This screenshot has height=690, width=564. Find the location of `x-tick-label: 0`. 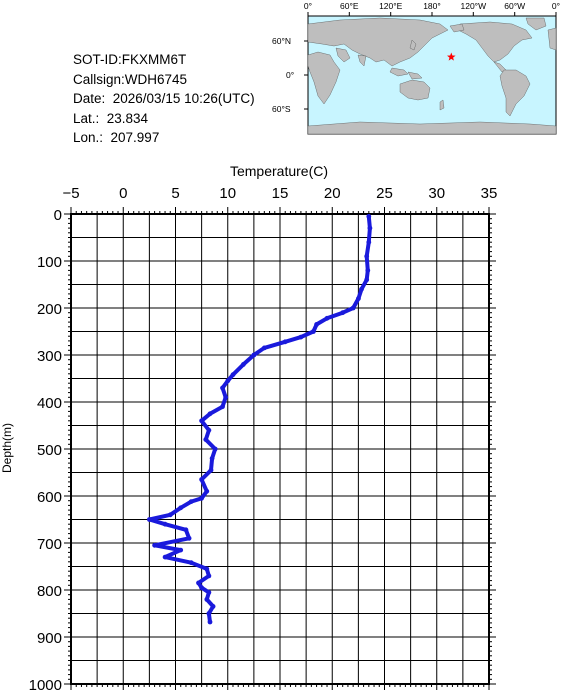

x-tick-label: 0 is located at coordinates (123, 193).